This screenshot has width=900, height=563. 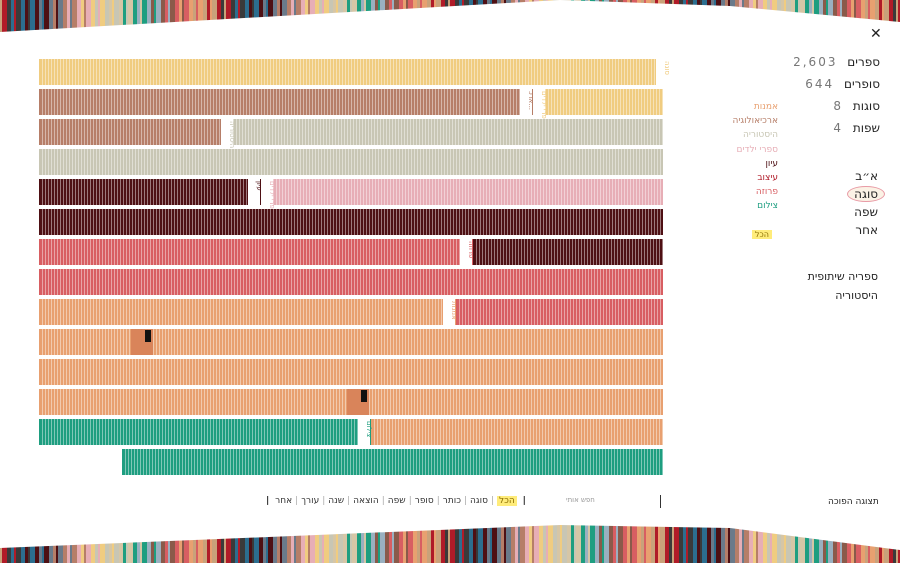 I want to click on search-input: חפש אותי, so click(x=580, y=500).